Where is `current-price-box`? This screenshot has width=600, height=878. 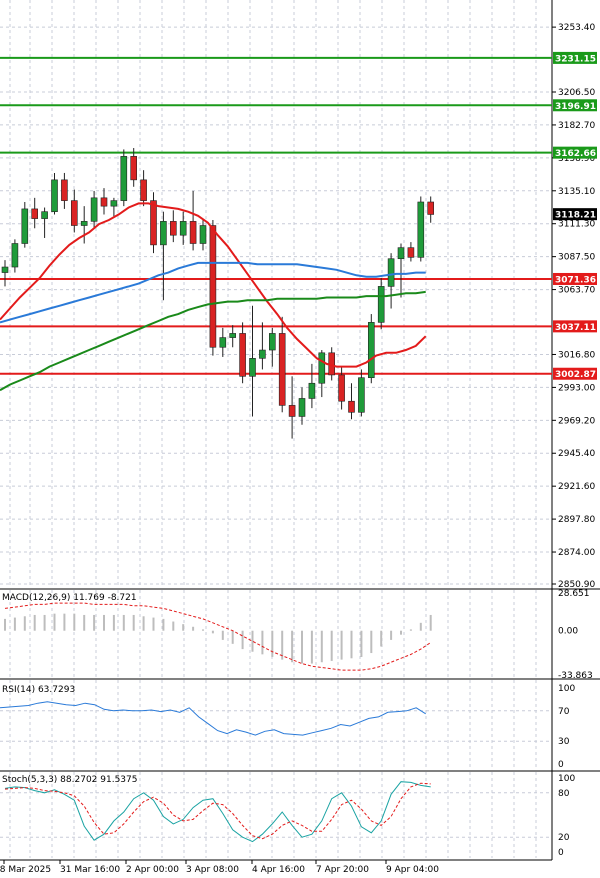 current-price-box is located at coordinates (575, 214).